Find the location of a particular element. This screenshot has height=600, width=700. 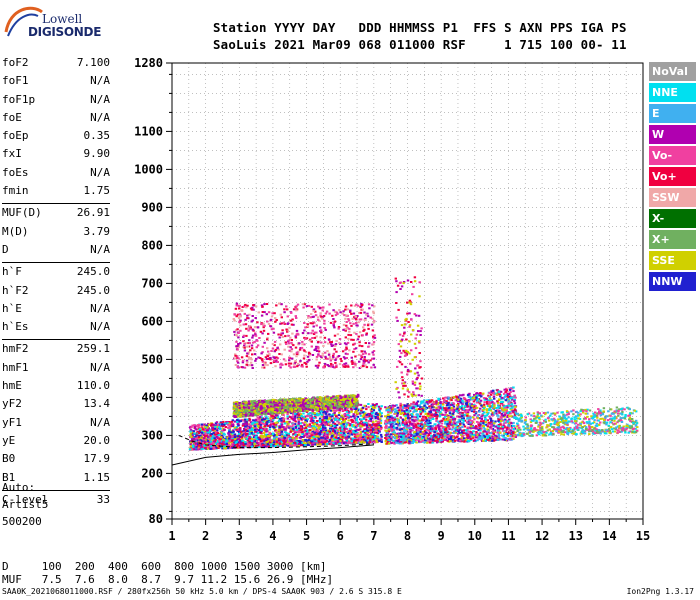

y-tick-label: 400 is located at coordinates (152, 397).